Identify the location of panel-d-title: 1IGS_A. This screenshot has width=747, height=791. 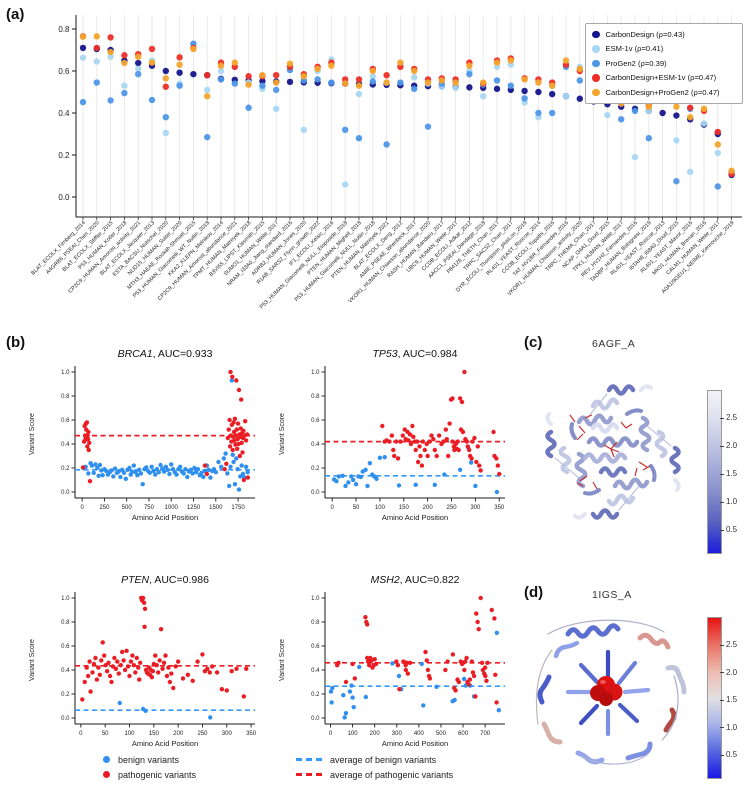
(612, 595).